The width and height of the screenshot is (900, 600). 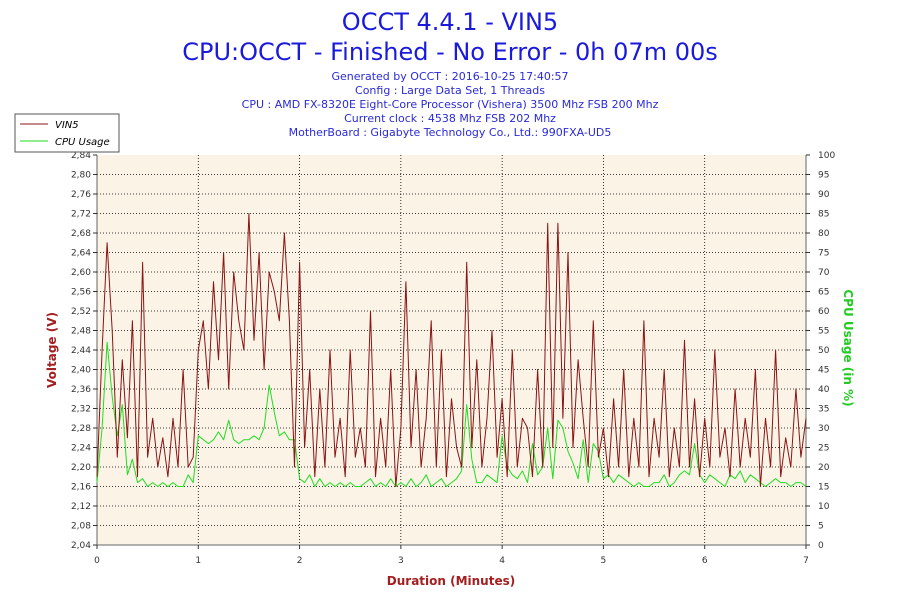 What do you see at coordinates (81, 527) in the screenshot?
I see `left-tick-label: 2,08` at bounding box center [81, 527].